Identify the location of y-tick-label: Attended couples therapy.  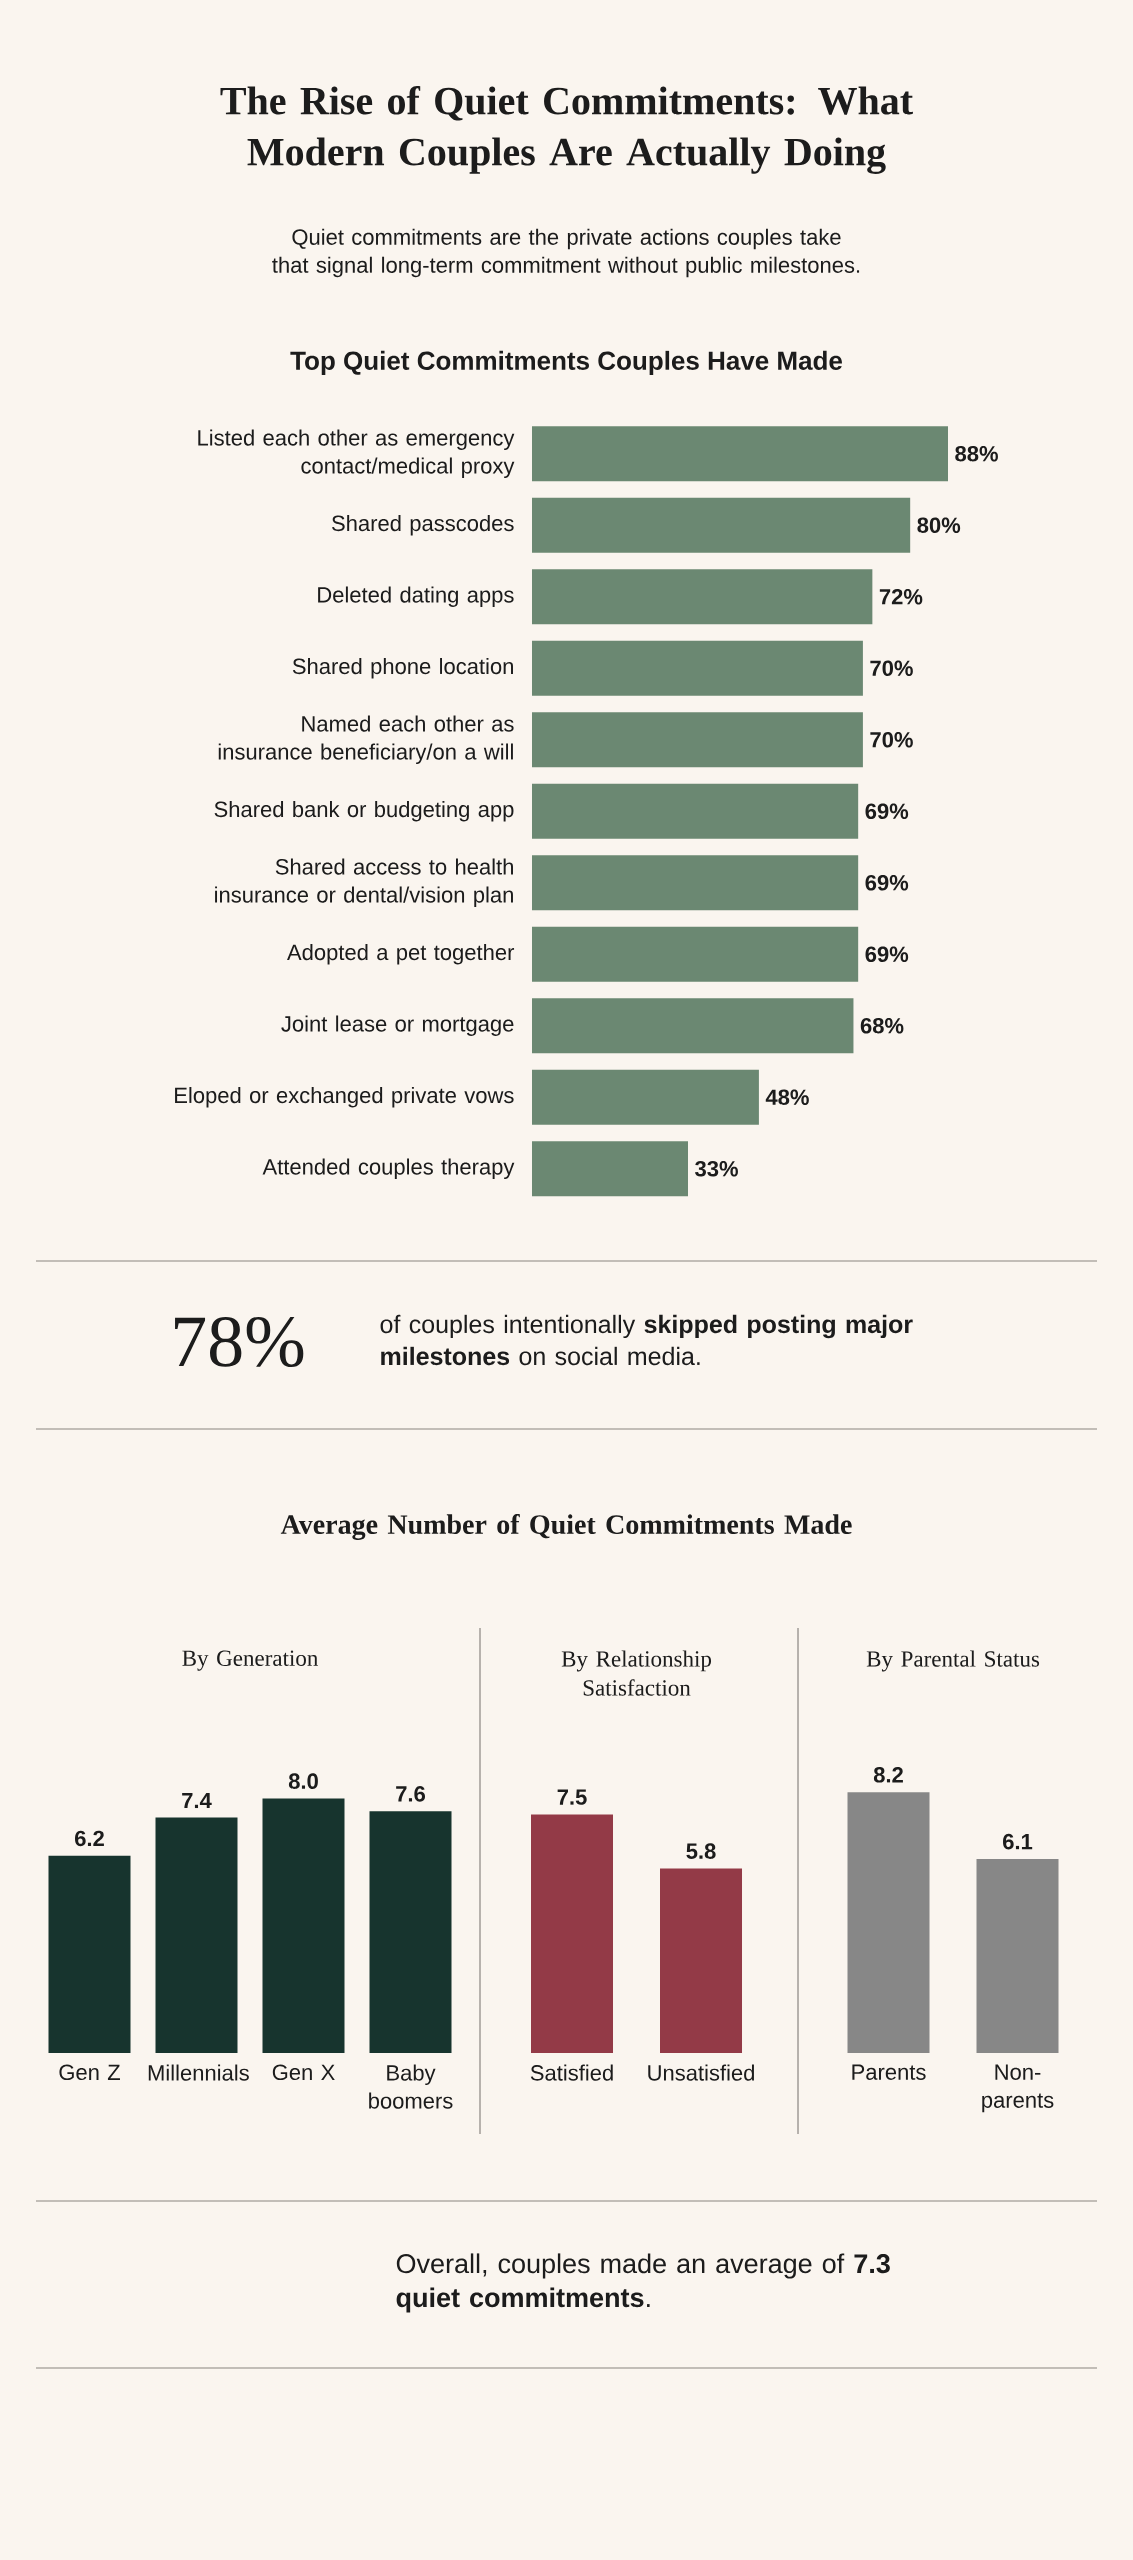
(388, 1168).